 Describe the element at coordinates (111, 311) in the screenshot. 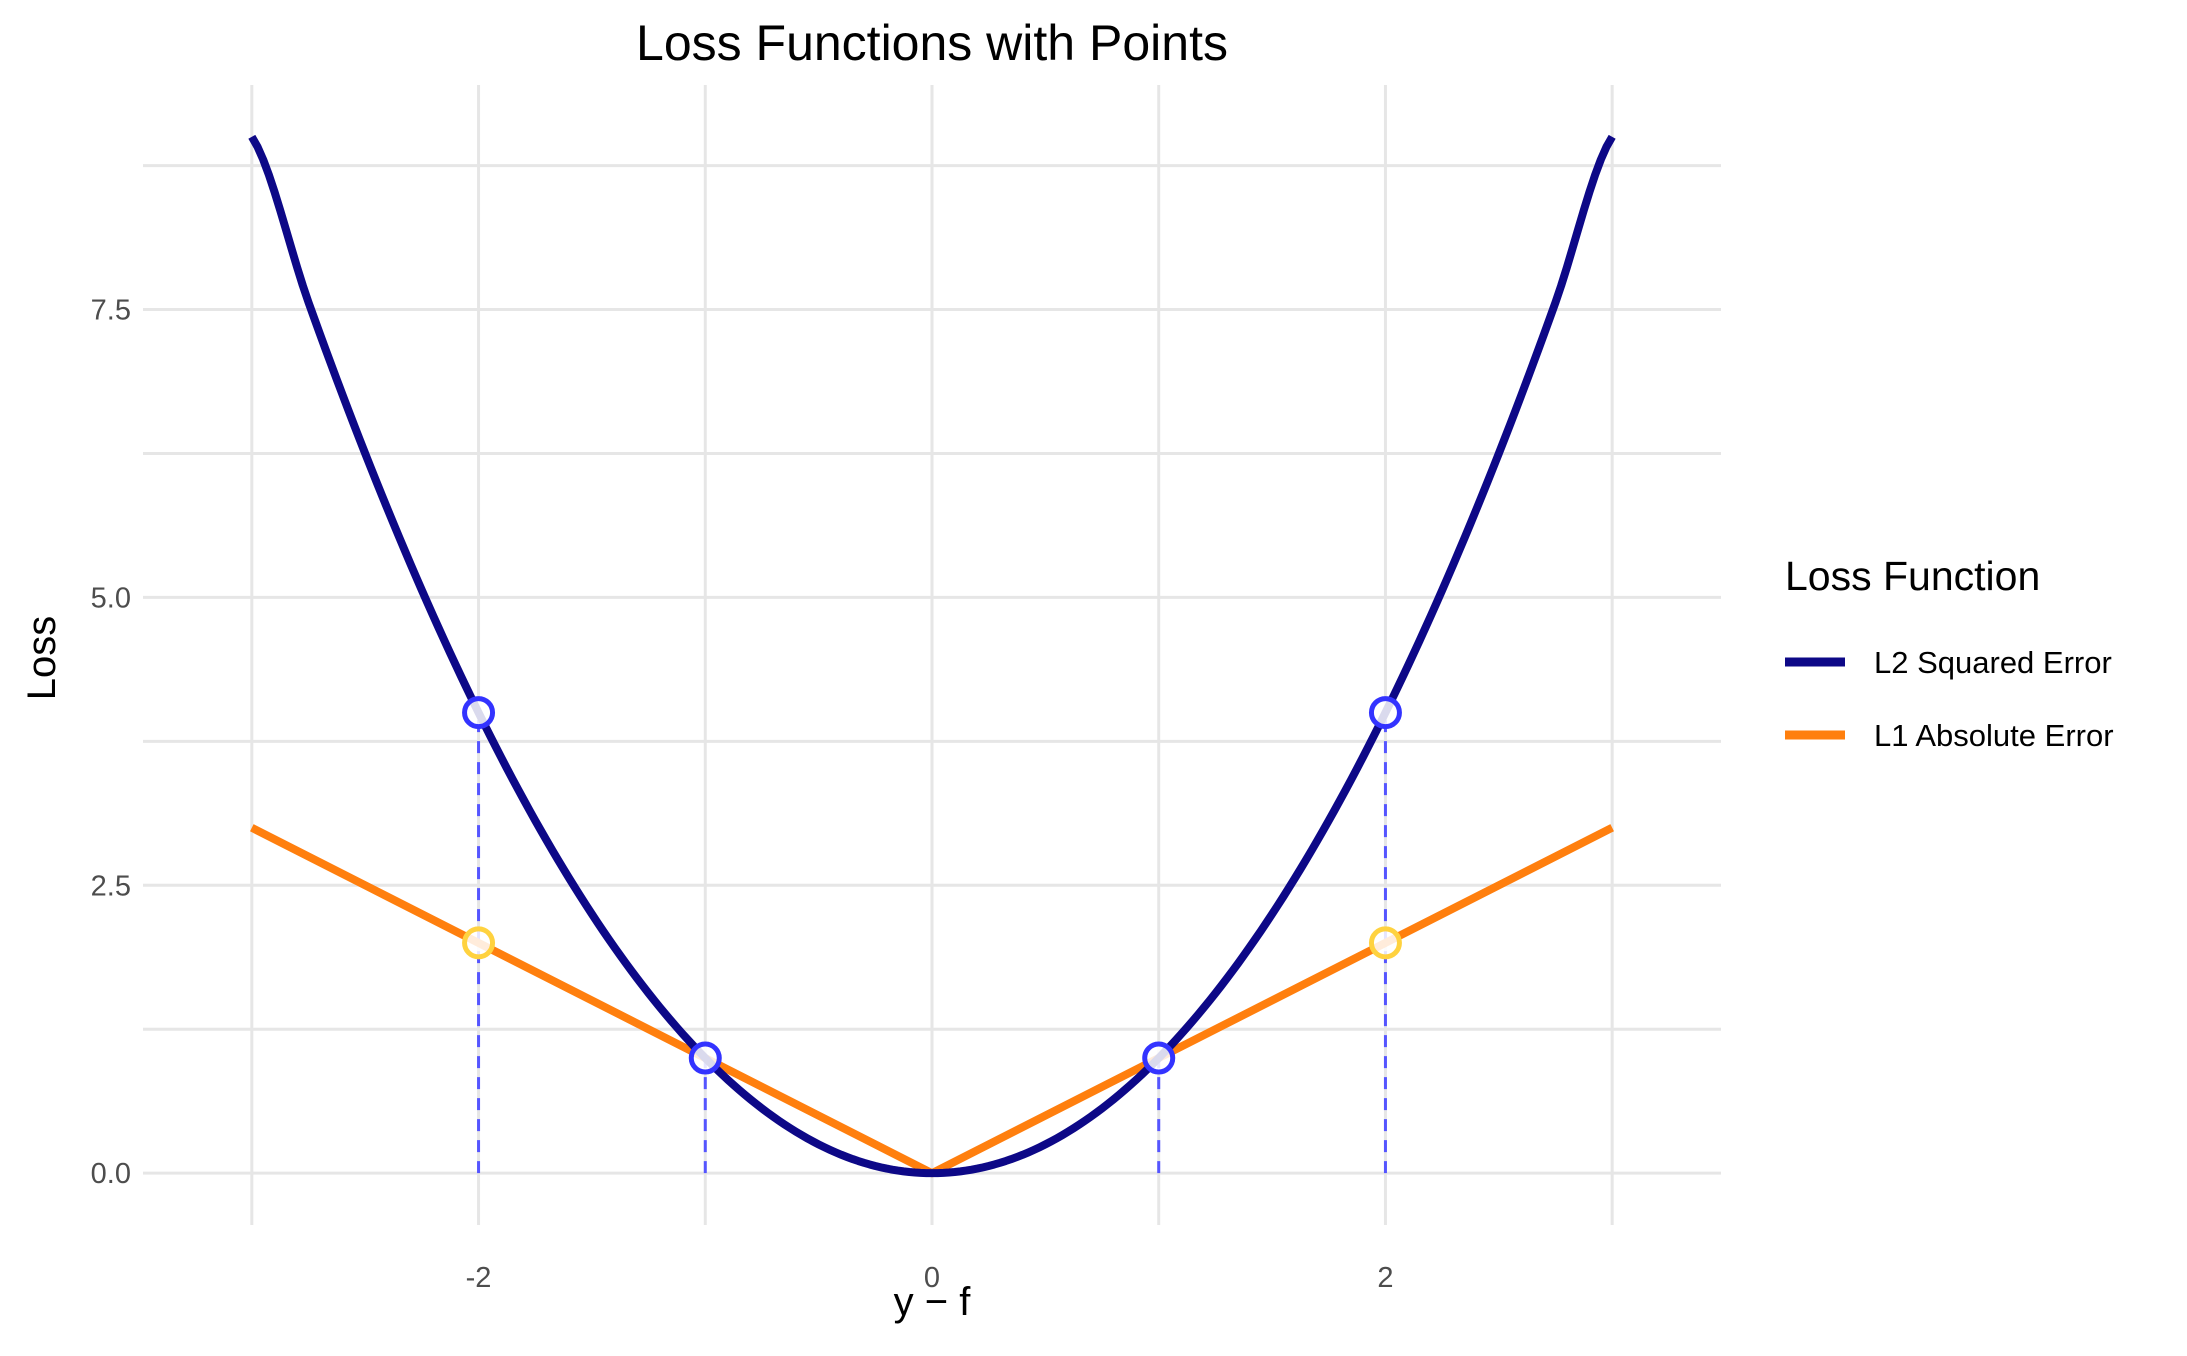

I see `y-tick-label: 7.5` at that location.